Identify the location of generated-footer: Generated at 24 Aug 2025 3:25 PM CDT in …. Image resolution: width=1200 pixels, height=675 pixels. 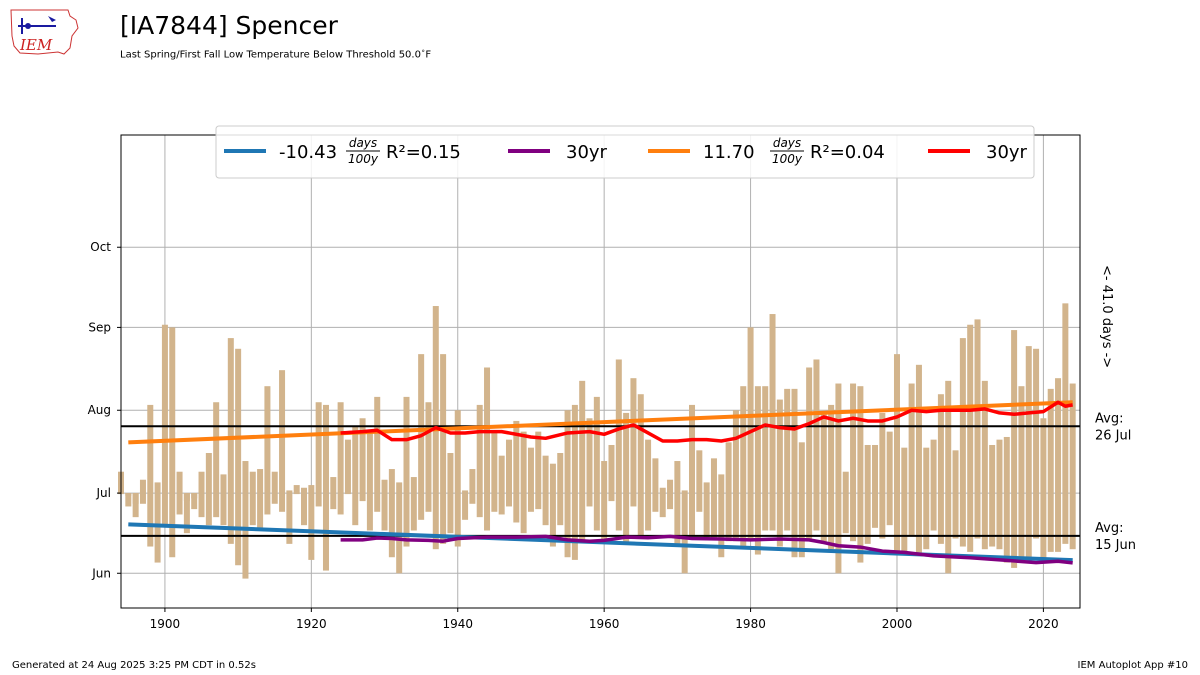
(134, 665).